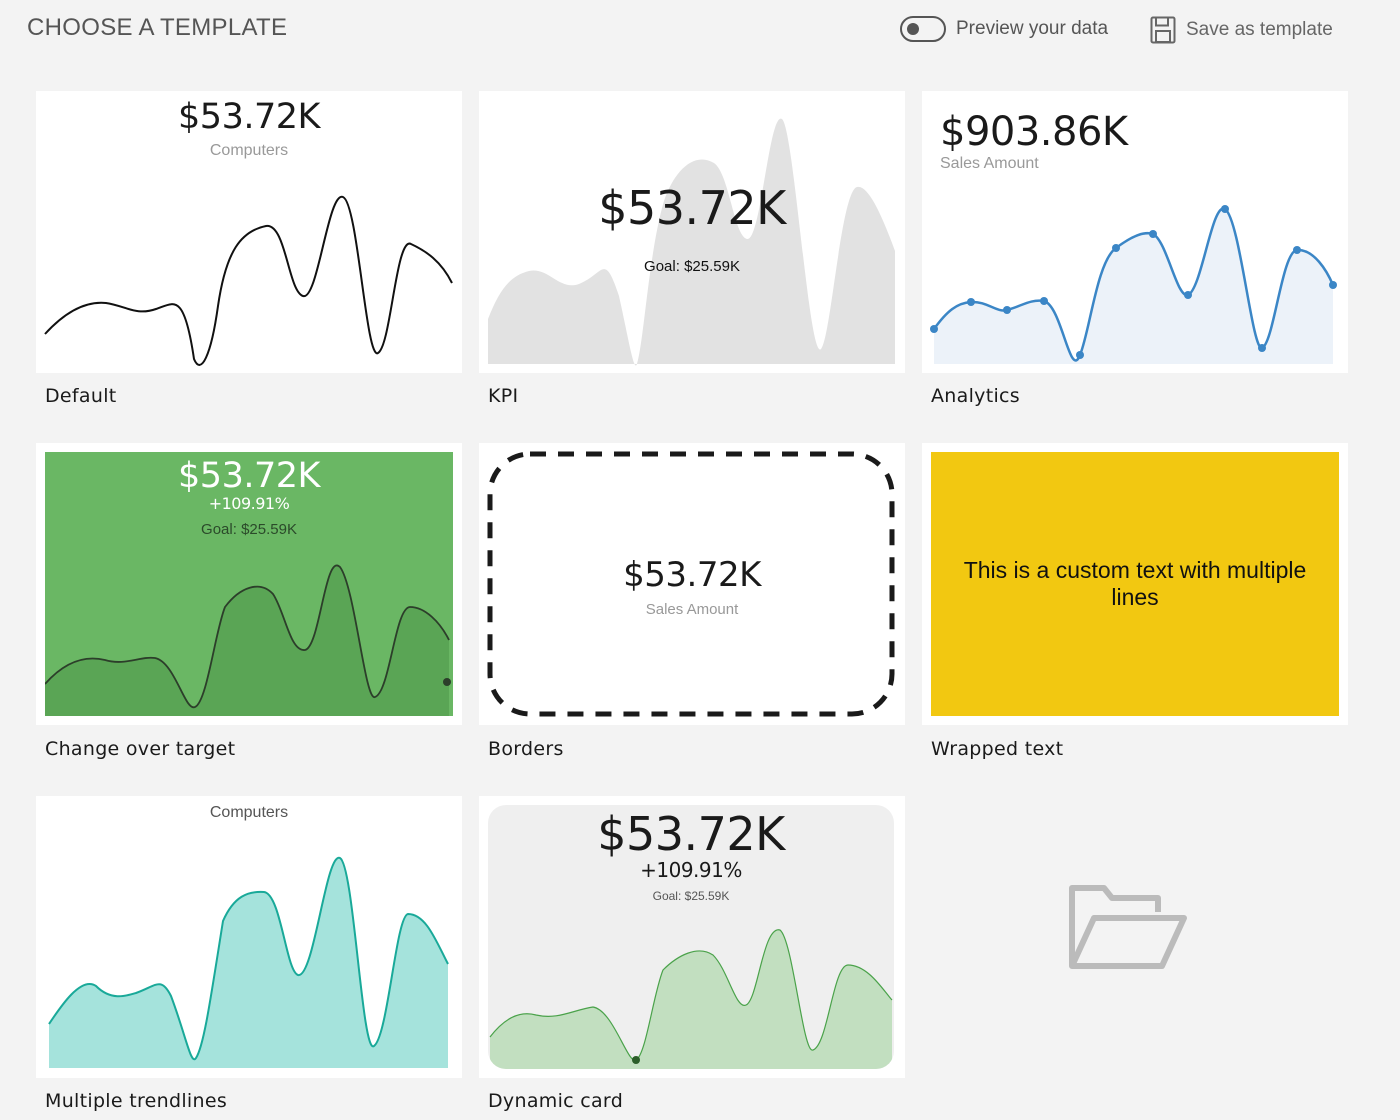  Describe the element at coordinates (157, 27) in the screenshot. I see `page-title: CHOOSE A TEMPLATE` at that location.